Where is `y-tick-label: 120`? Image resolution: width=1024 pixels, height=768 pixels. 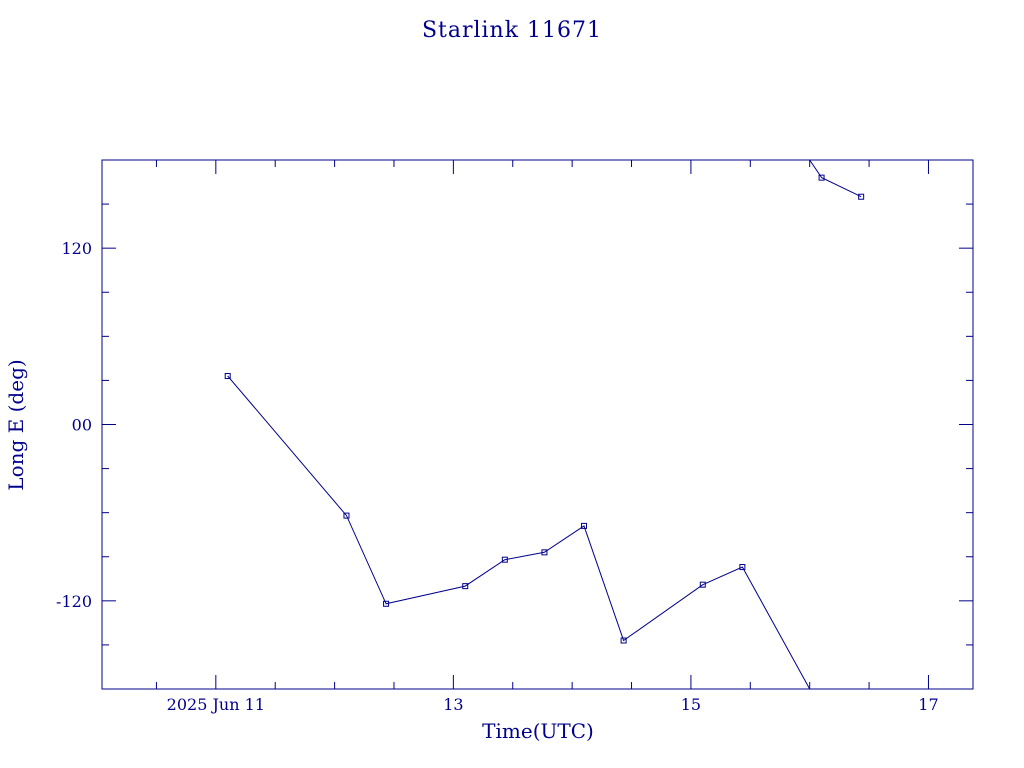
y-tick-label: 120 is located at coordinates (76, 248).